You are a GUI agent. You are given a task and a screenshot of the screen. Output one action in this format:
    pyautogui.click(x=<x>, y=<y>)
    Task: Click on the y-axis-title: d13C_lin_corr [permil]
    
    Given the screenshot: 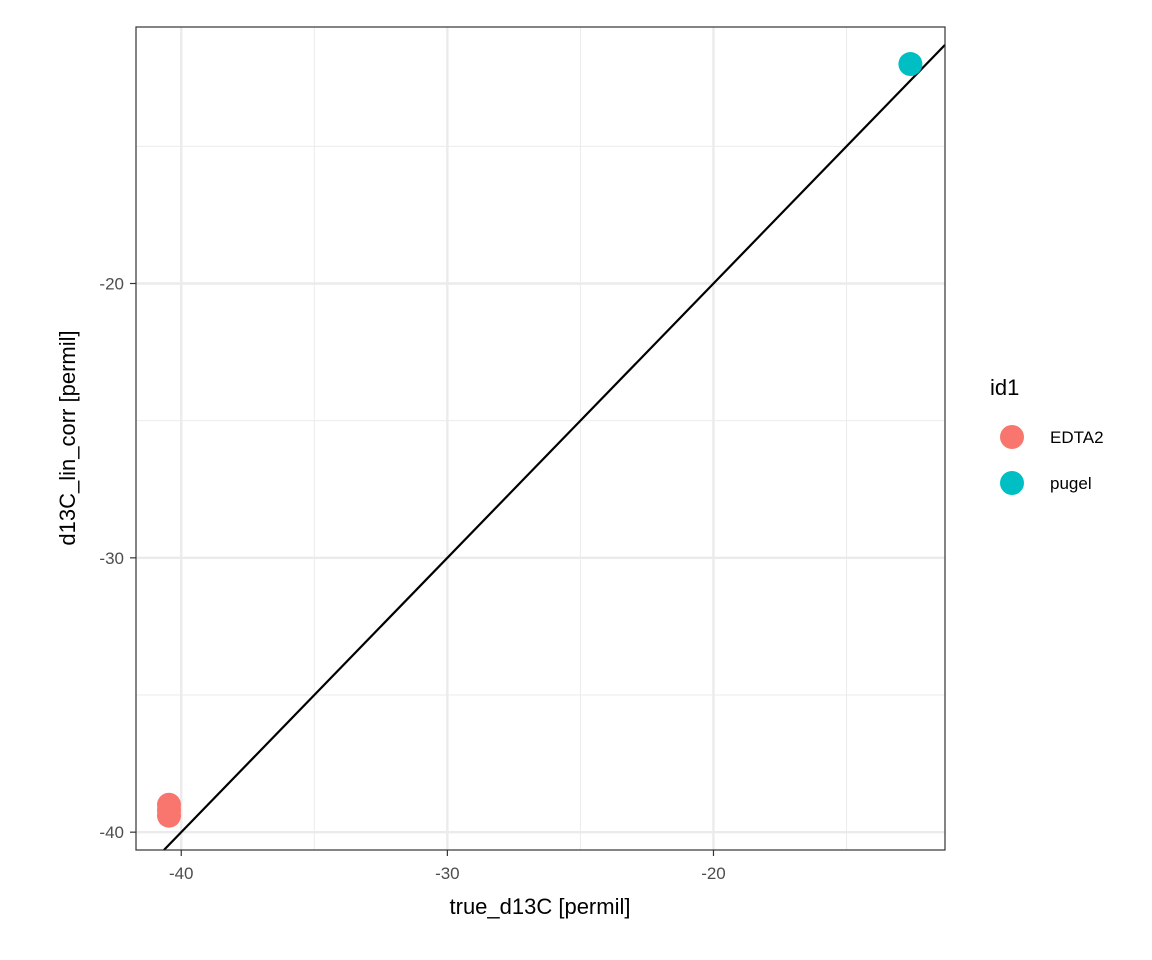 What is the action you would take?
    pyautogui.click(x=67, y=437)
    